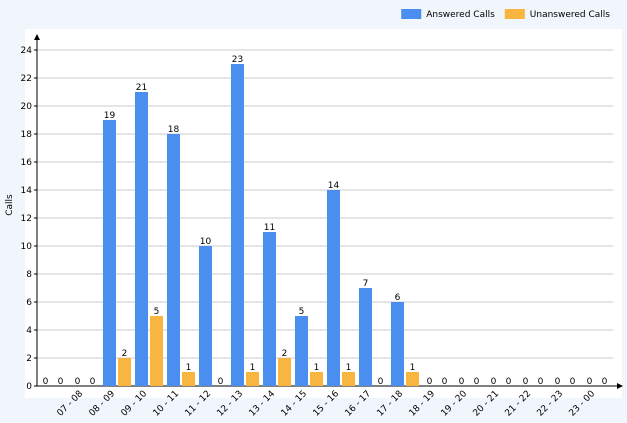 Image resolution: width=627 pixels, height=423 pixels. I want to click on y-tick-label: 6, so click(29, 303).